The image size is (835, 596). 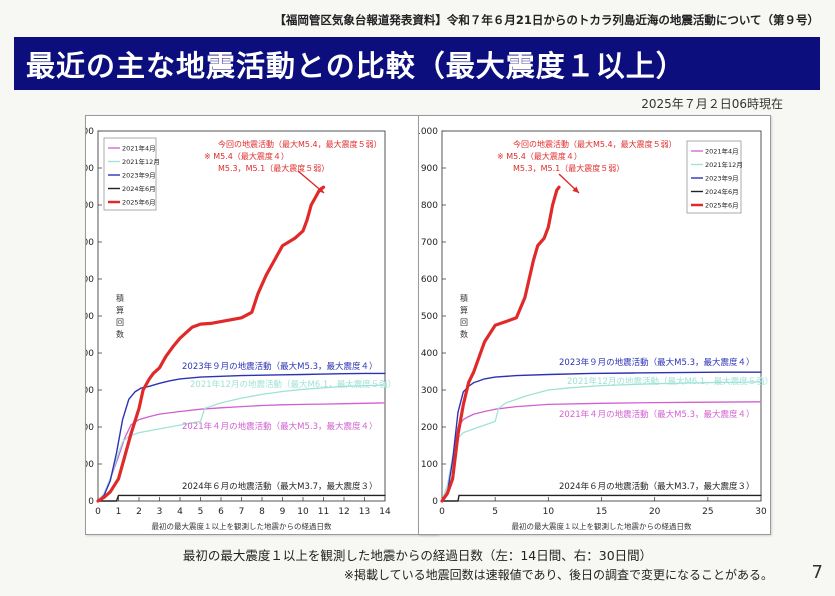 What do you see at coordinates (712, 104) in the screenshot?
I see `as-of-timestamp: 2025年７月２日06時現在` at bounding box center [712, 104].